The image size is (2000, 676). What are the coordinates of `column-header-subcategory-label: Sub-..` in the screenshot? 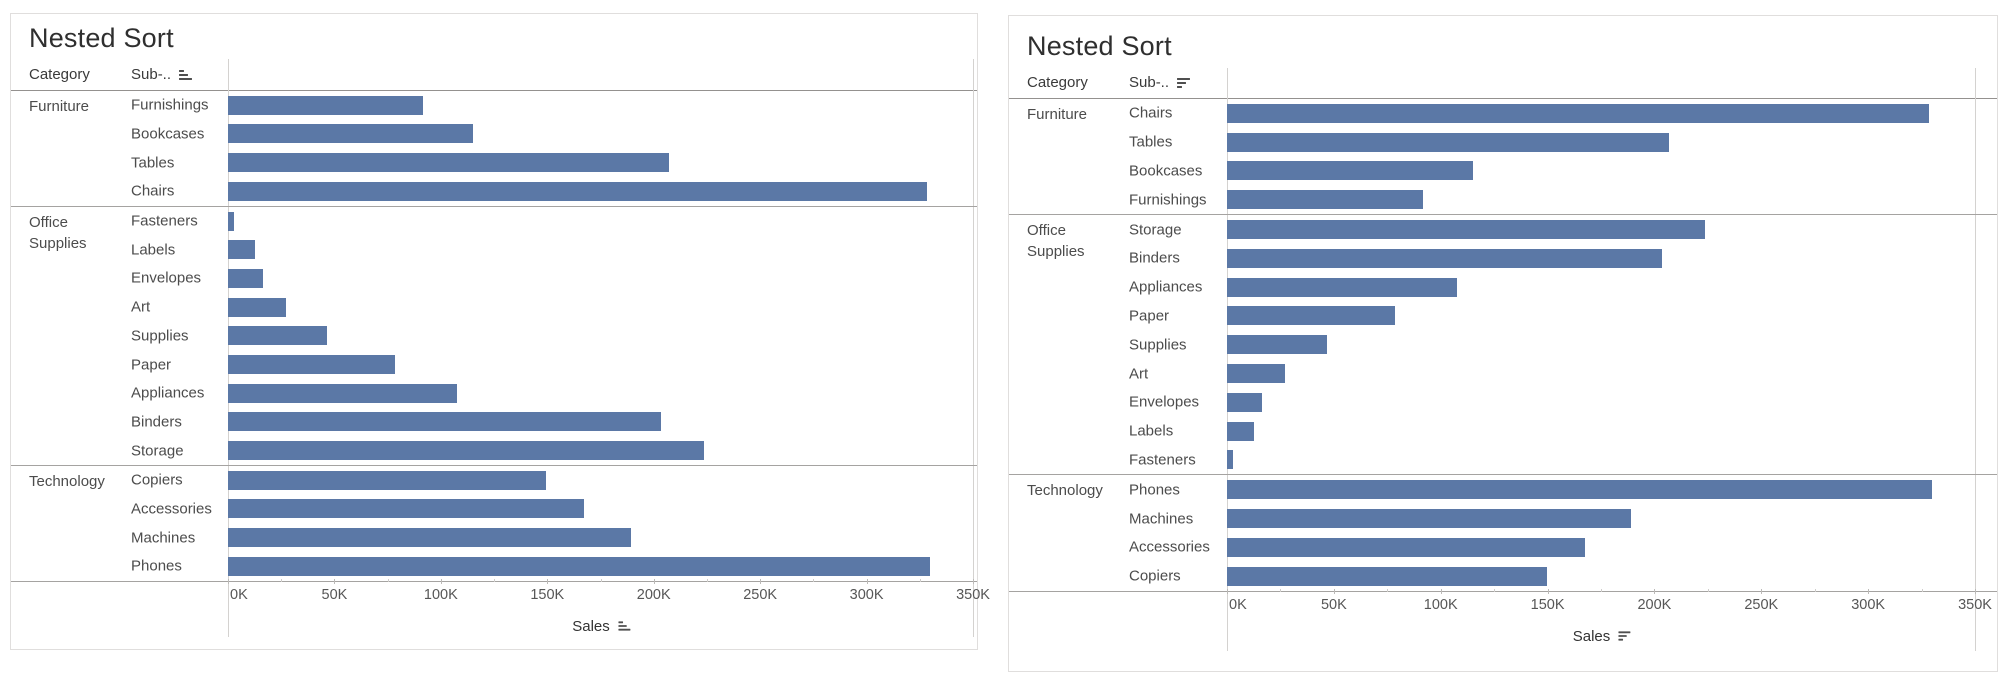 It's located at (151, 74).